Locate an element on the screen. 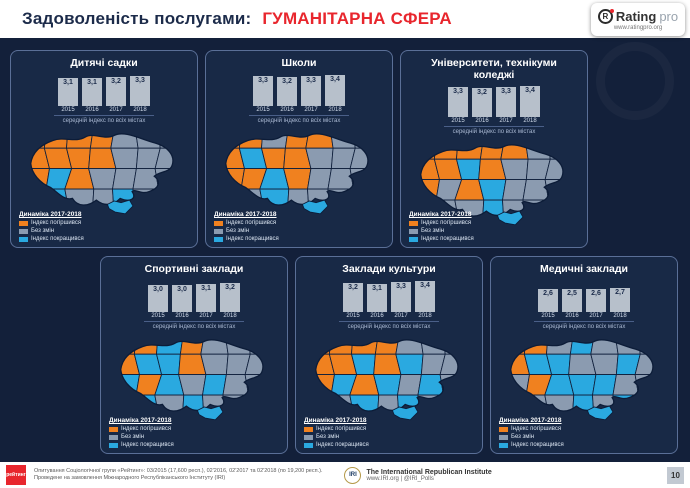 The width and height of the screenshot is (690, 488). bar-value: 3,1 is located at coordinates (206, 288).